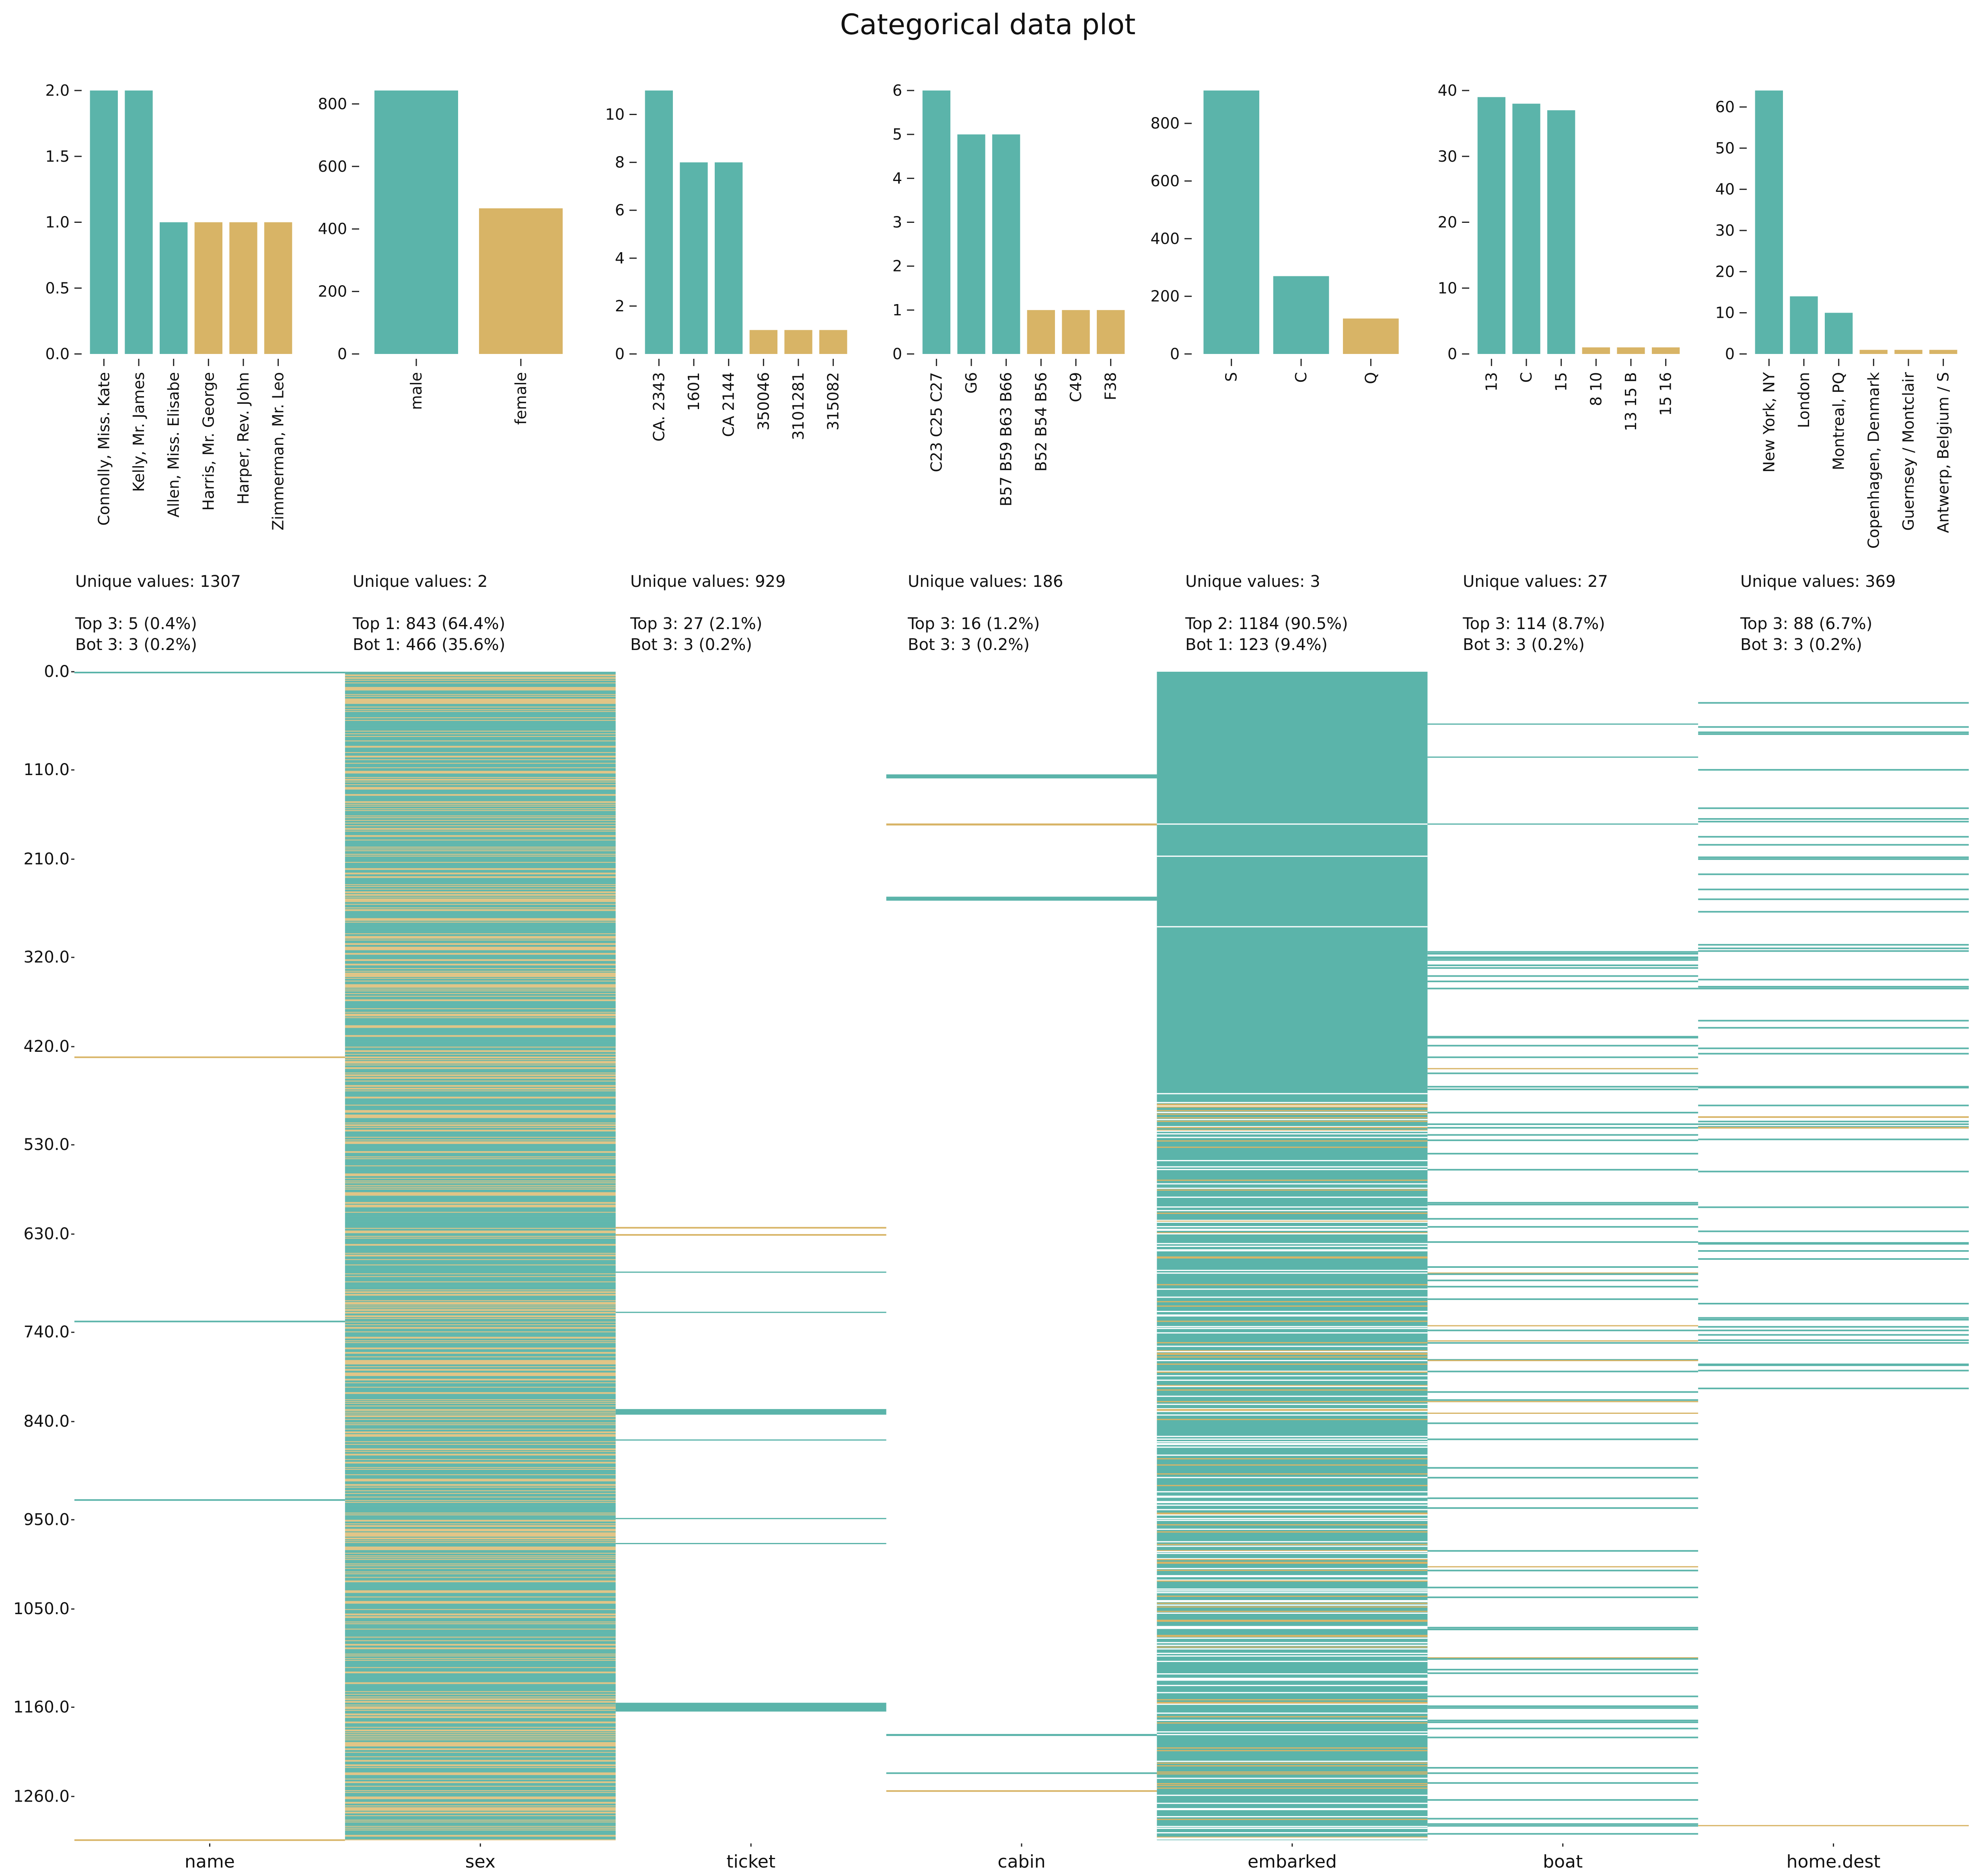 The width and height of the screenshot is (1976, 1876). I want to click on unique-values-label: Unique values: 186, so click(985, 581).